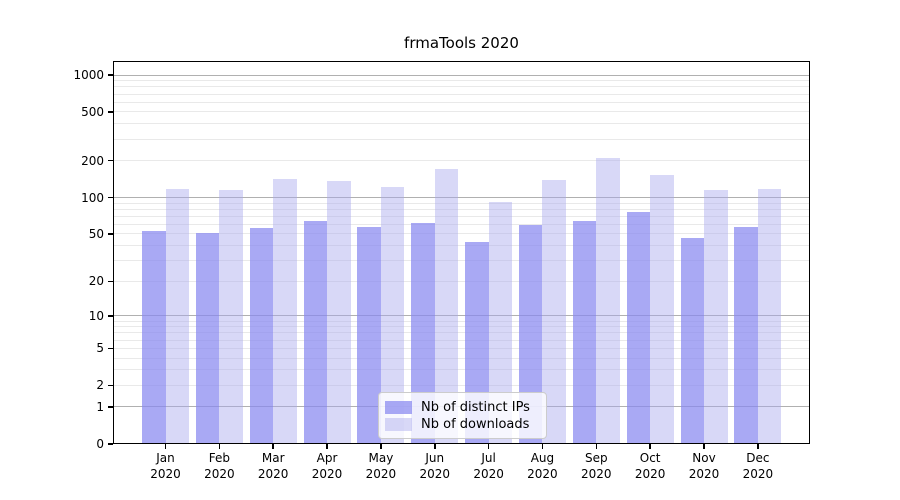  Describe the element at coordinates (100, 348) in the screenshot. I see `y-axis-tick-label: 5` at that location.